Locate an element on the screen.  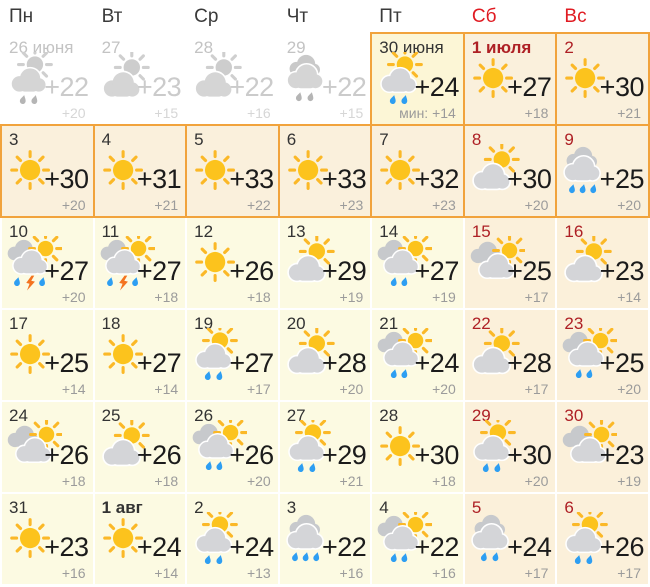
min-temp: +15 is located at coordinates (351, 113).